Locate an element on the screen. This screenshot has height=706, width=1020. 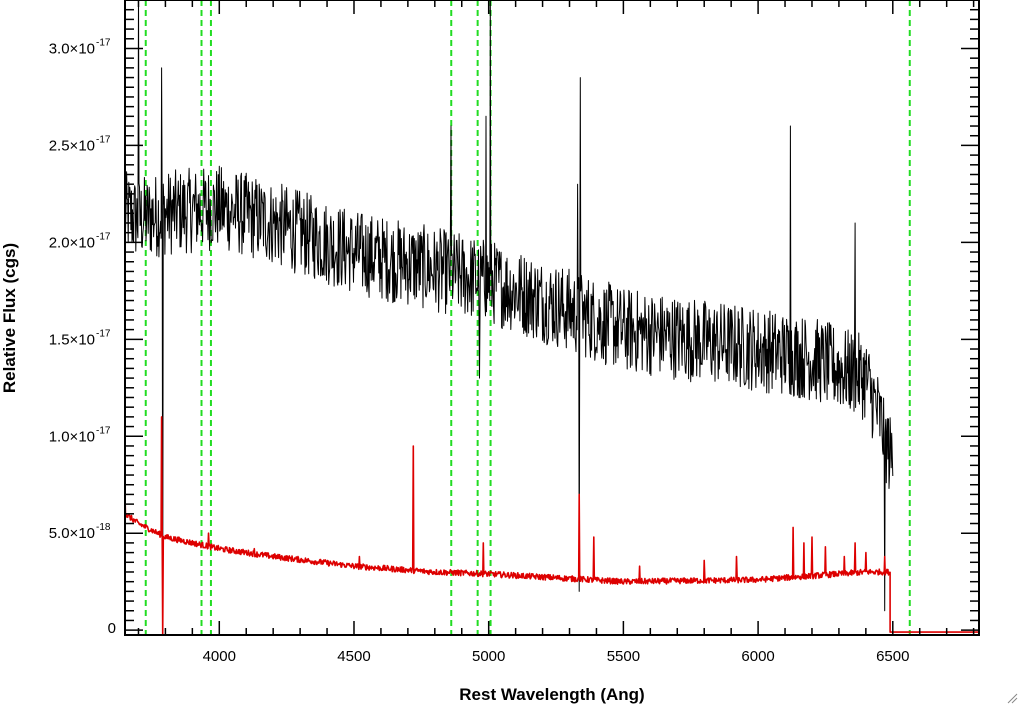
y-tick-label: 0 is located at coordinates (112, 628).